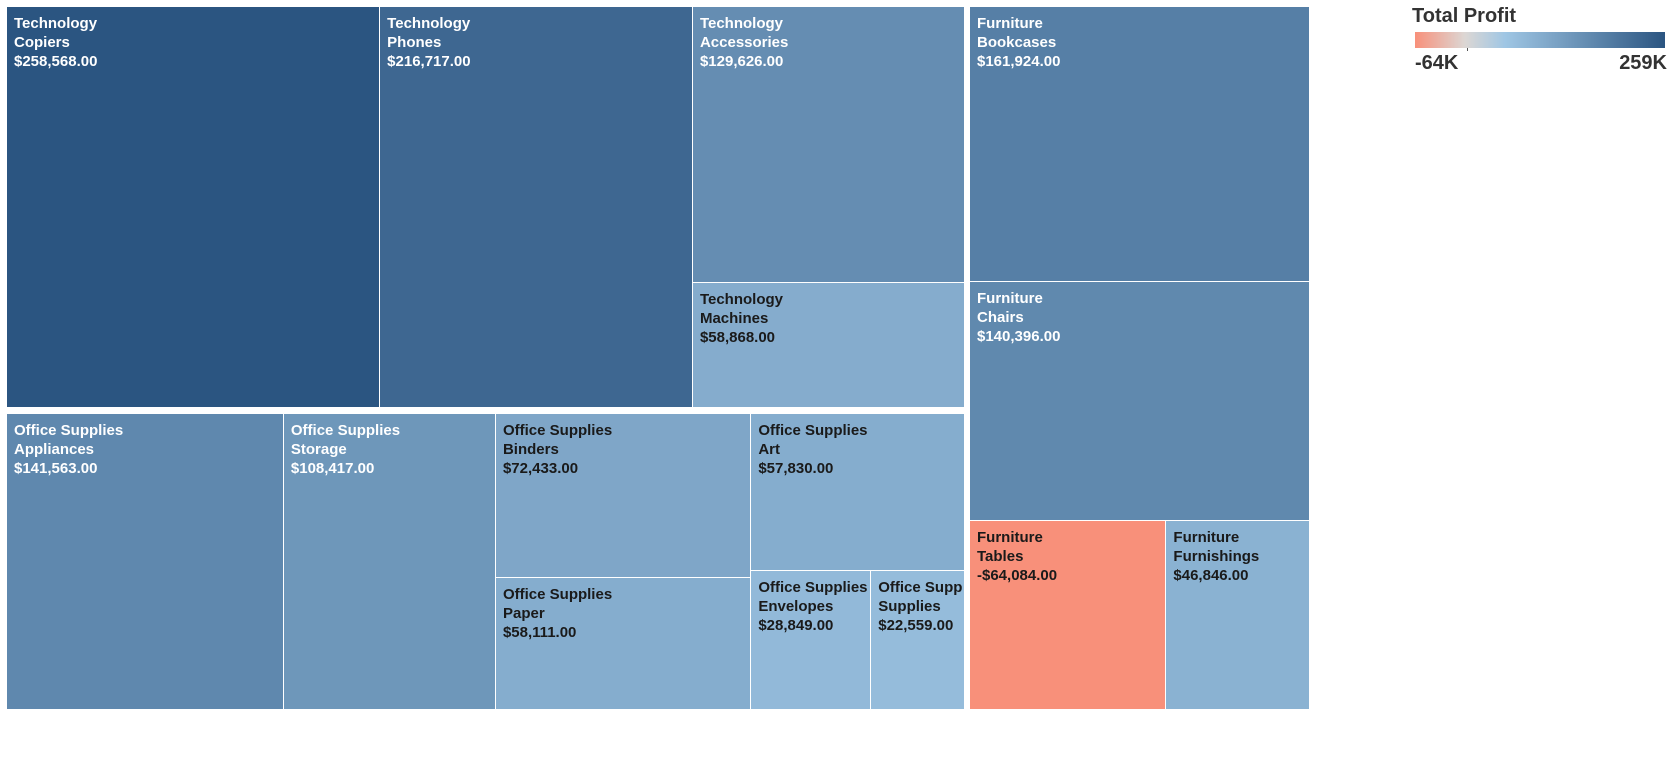 This screenshot has width=1669, height=761. What do you see at coordinates (1017, 42) in the screenshot?
I see `tile-subcategory: Bookcases` at bounding box center [1017, 42].